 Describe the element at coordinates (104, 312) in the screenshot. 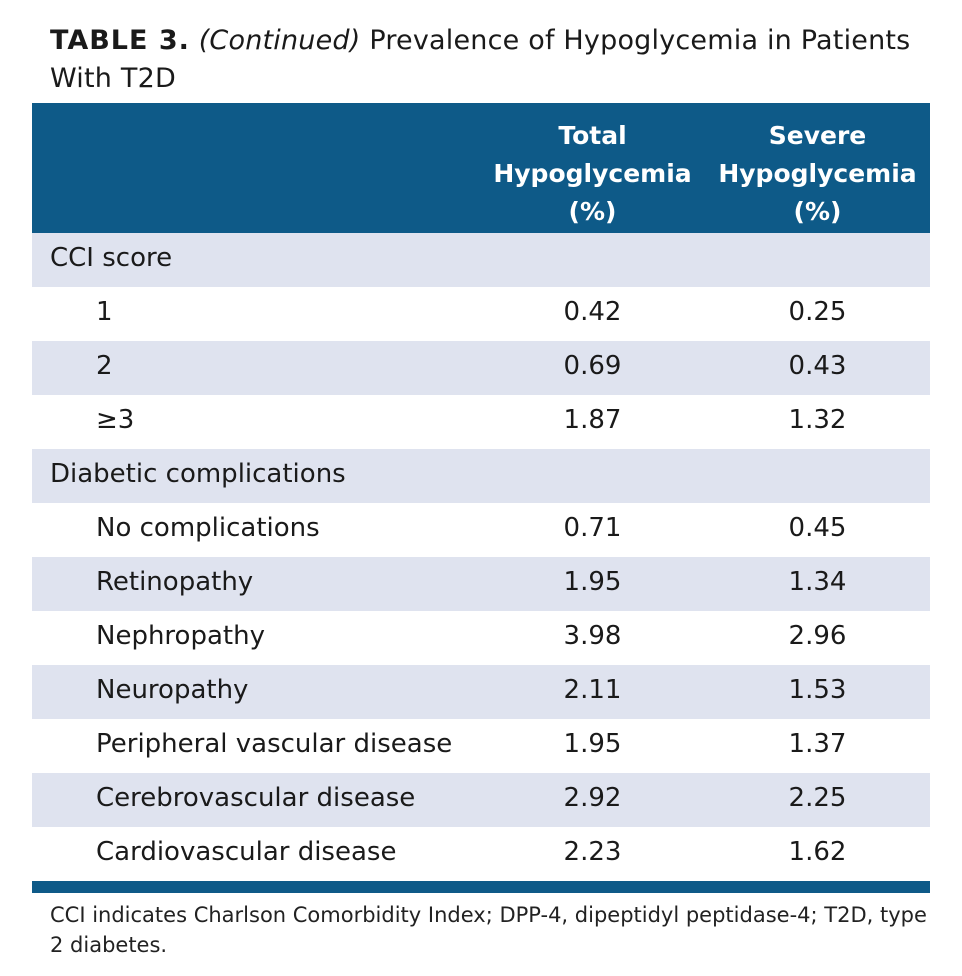

I see `row-label: 1` at that location.